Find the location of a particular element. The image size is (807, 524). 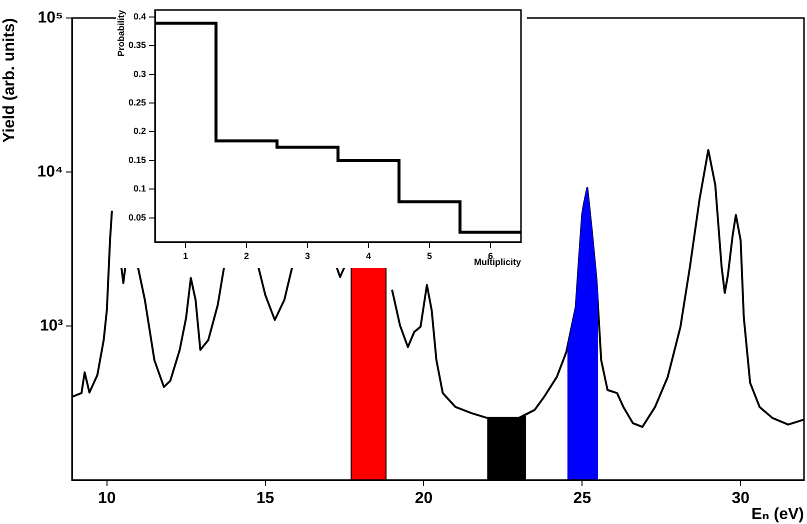

x-tick-label: 5 is located at coordinates (429, 255).